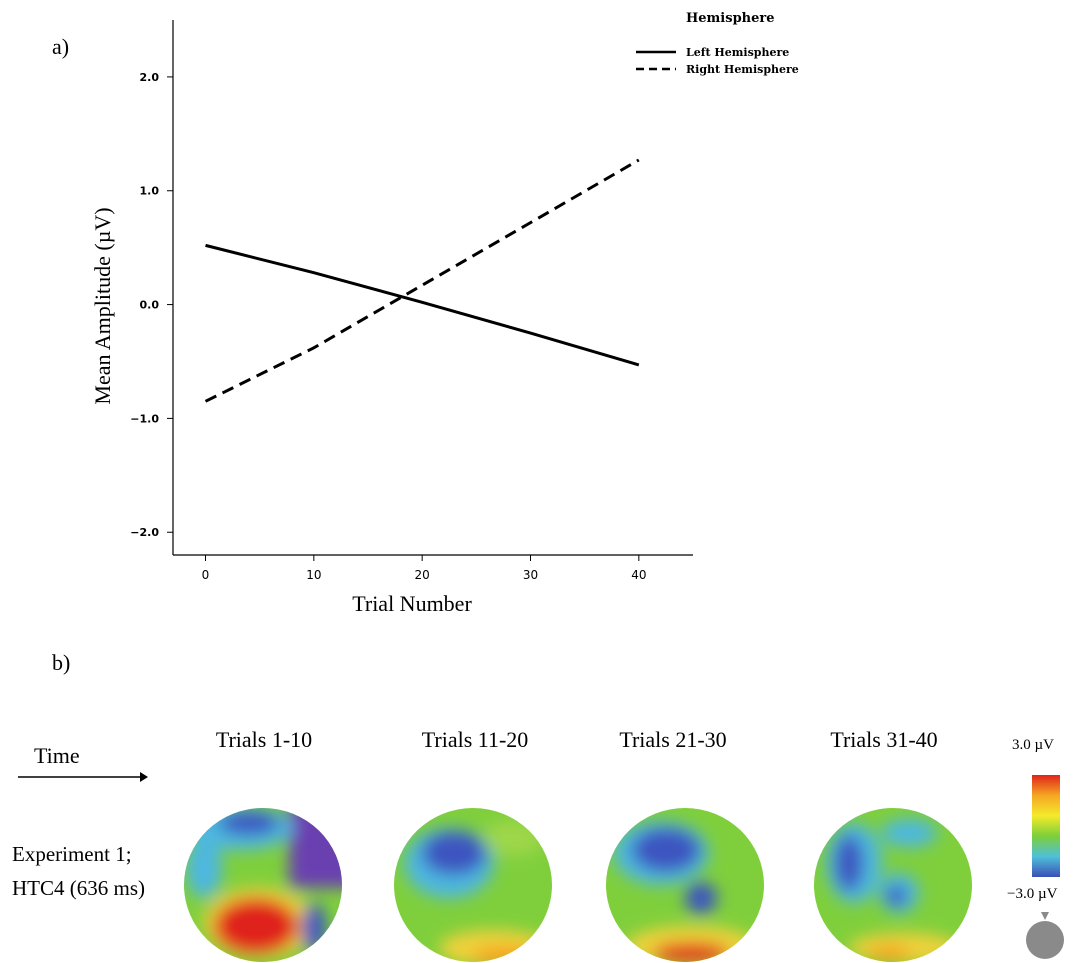 The height and width of the screenshot is (963, 1075). I want to click on y-axis-label: Mean Amplitude (µV), so click(102, 305).